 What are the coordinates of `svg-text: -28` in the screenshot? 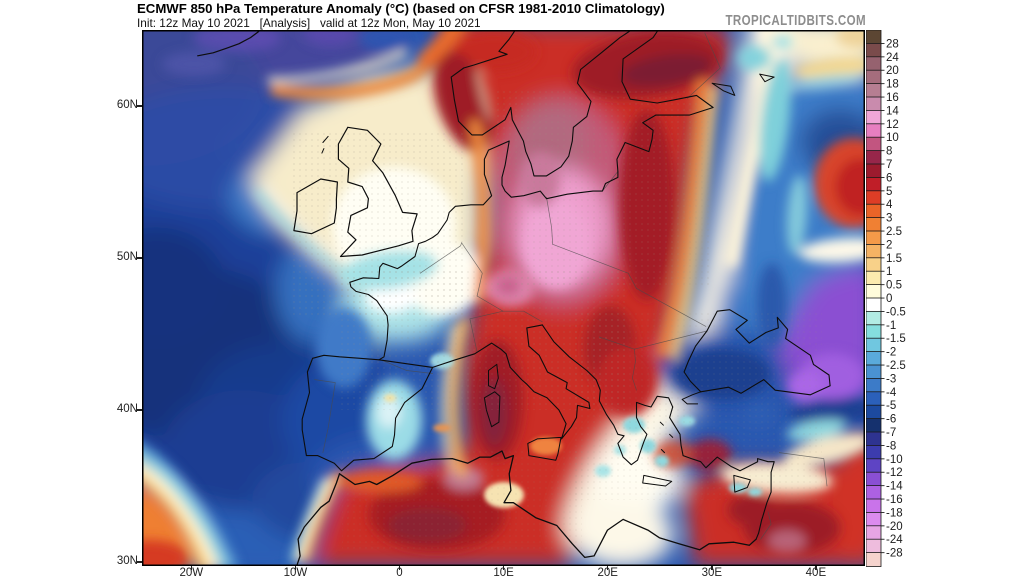 It's located at (894, 554).